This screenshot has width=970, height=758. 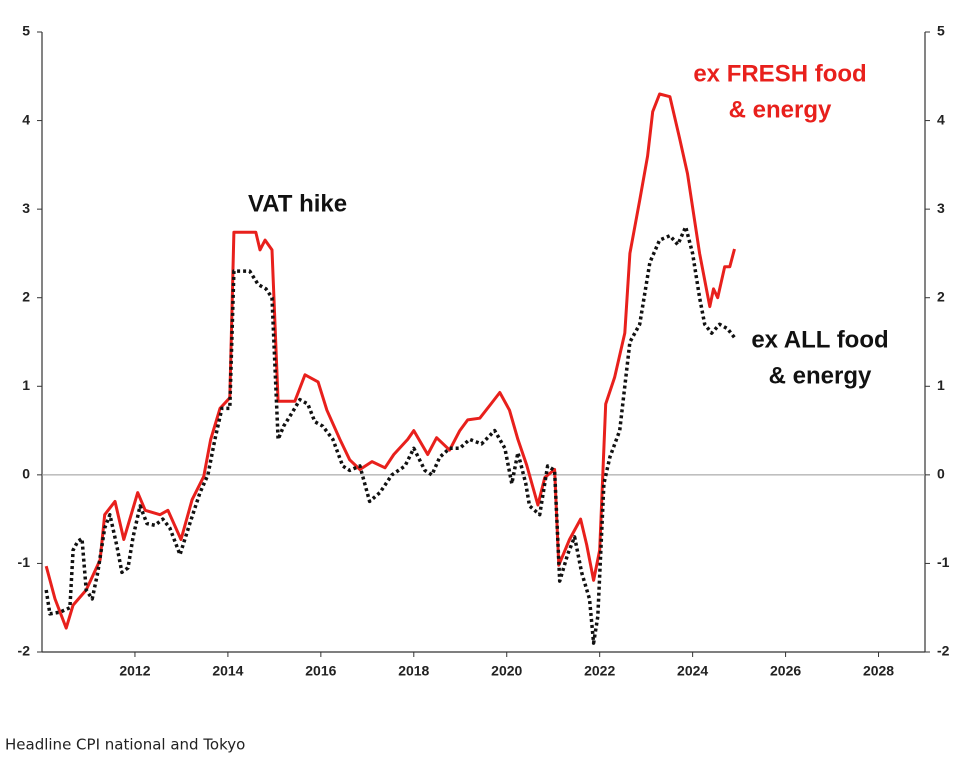 What do you see at coordinates (941, 474) in the screenshot?
I see `y2-tick-label: 0` at bounding box center [941, 474].